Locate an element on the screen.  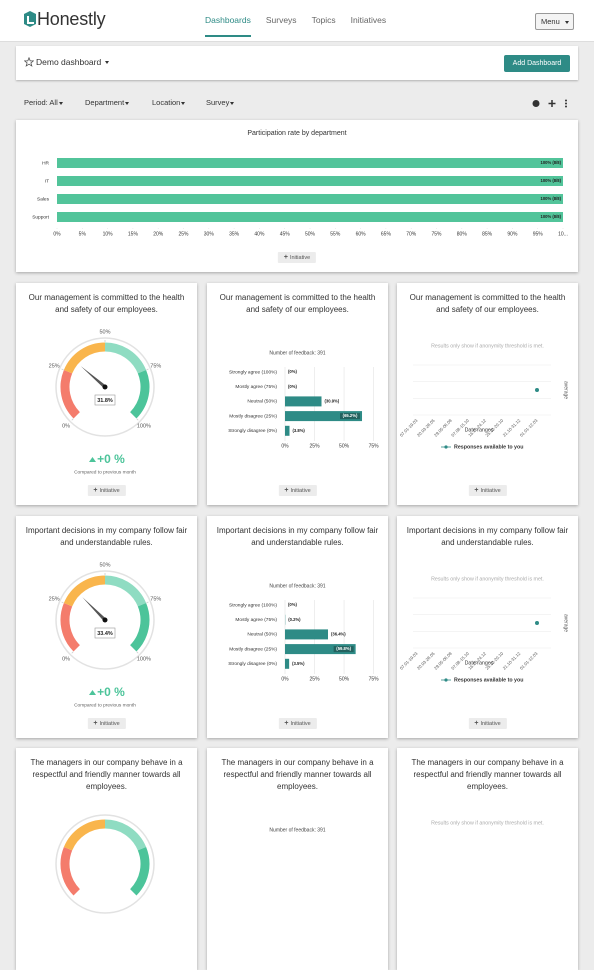
category-label: Sales is located at coordinates (43, 199).